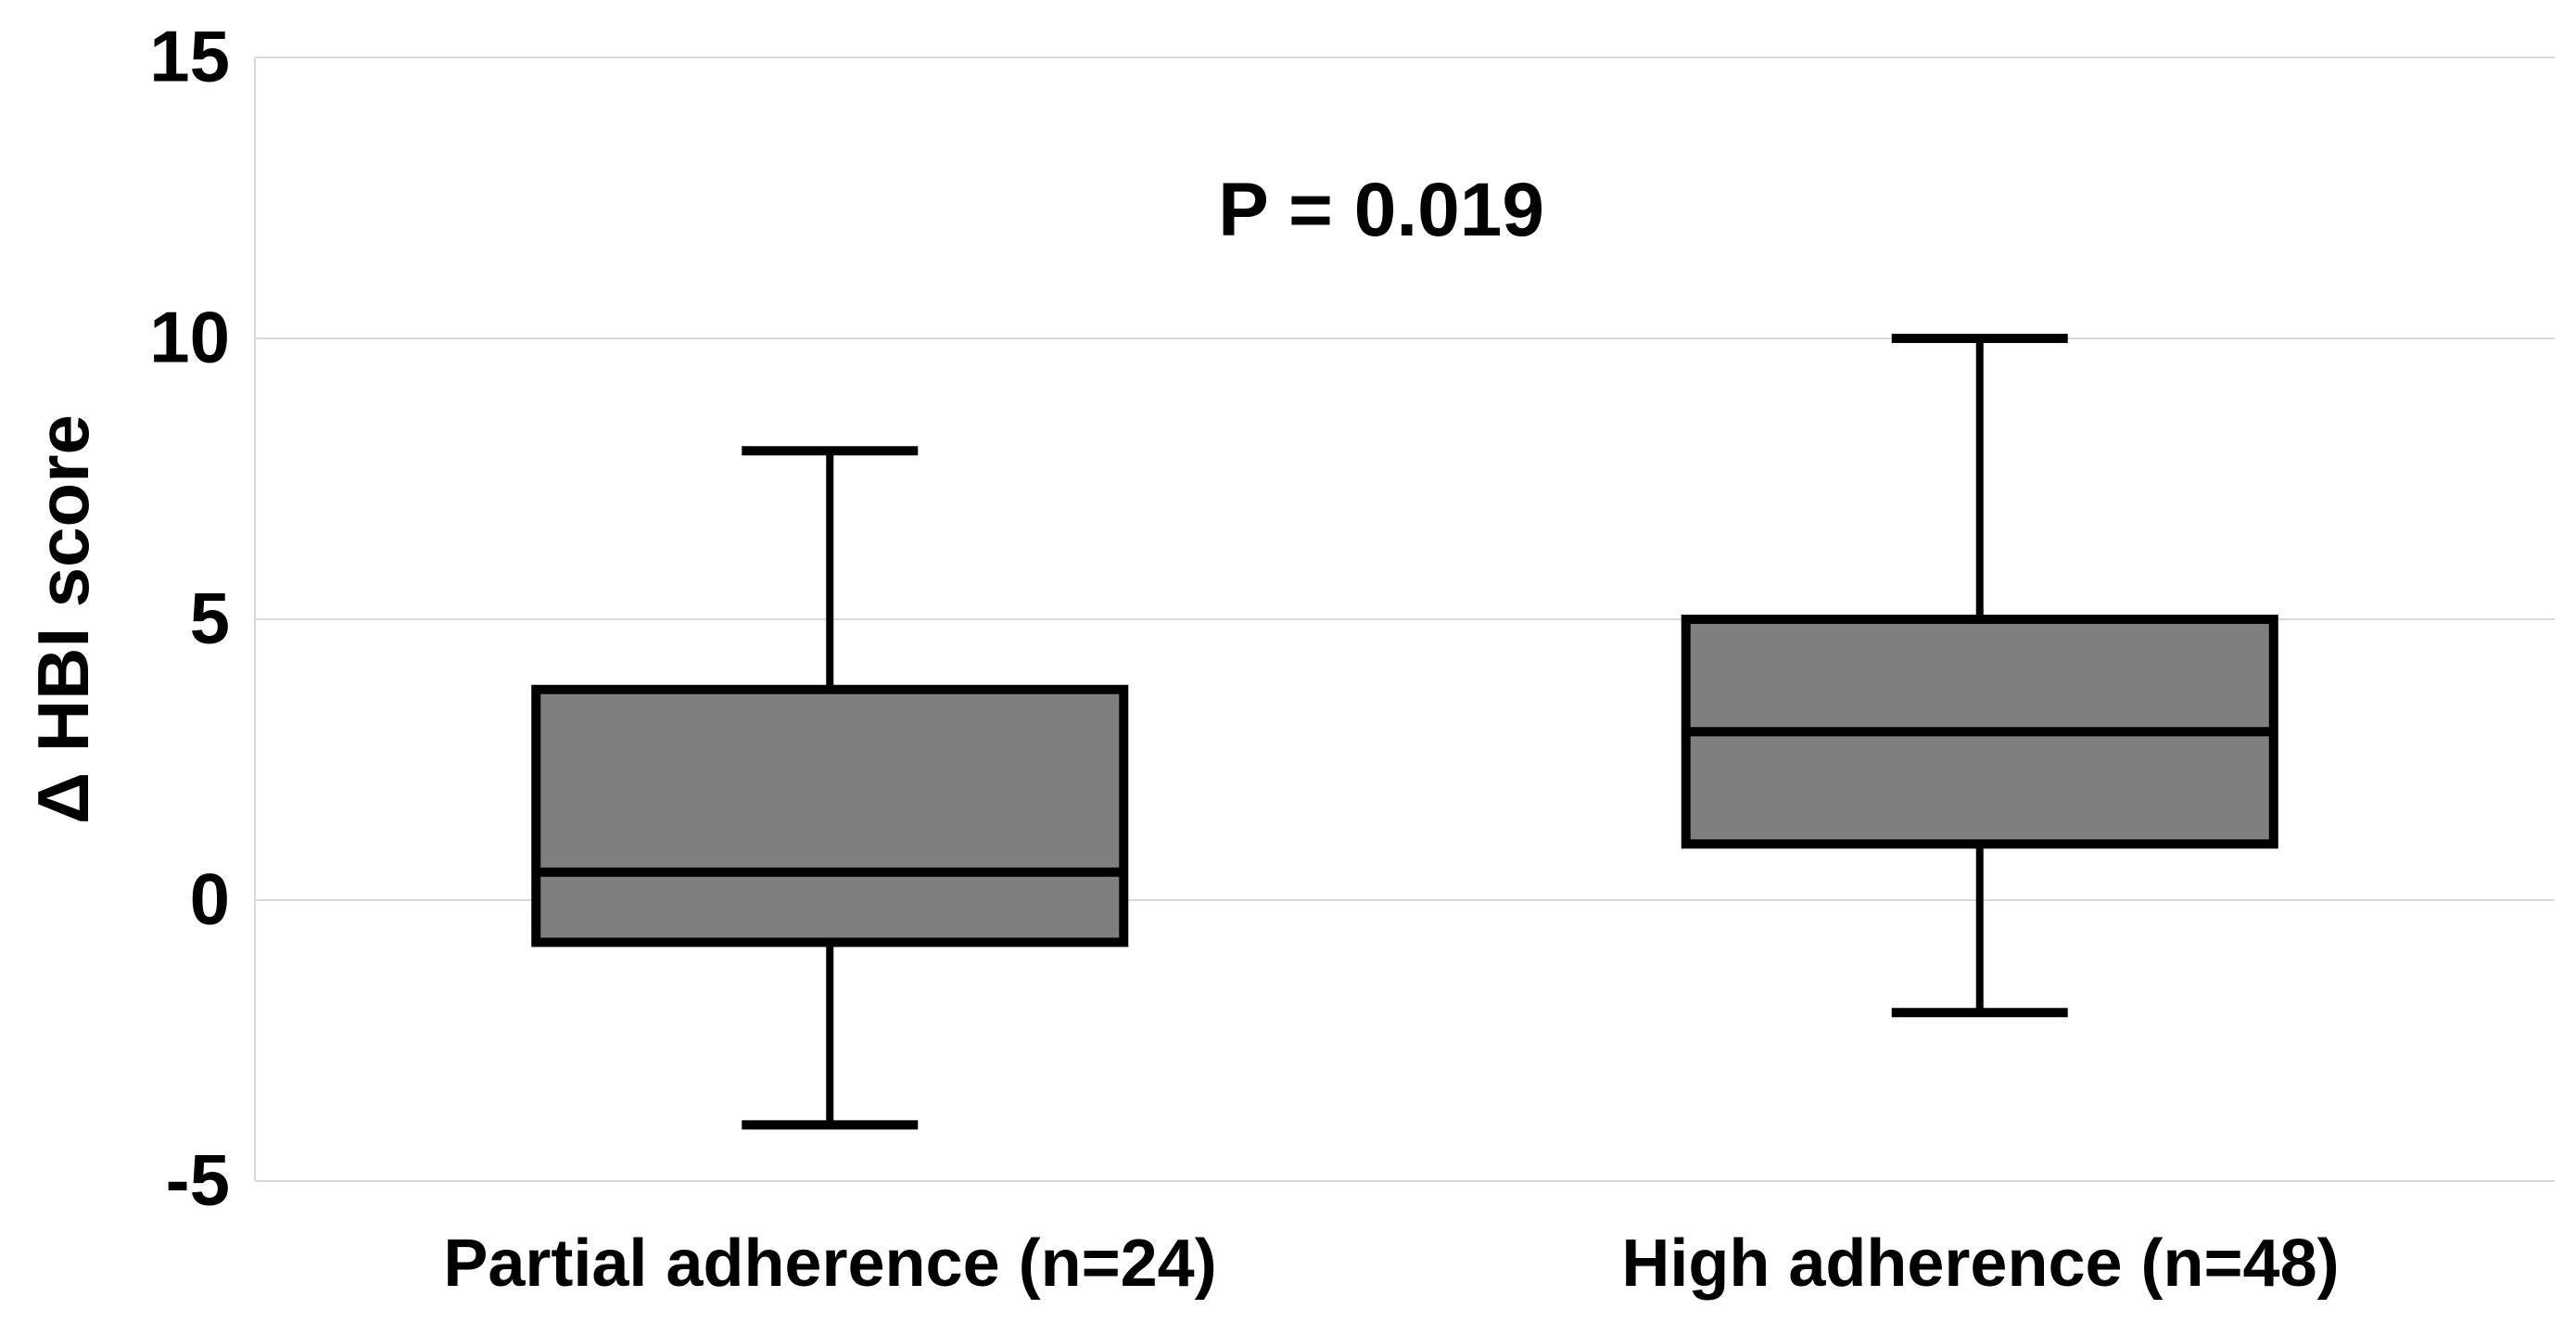  I want to click on y-tick-label: 15, so click(189, 56).